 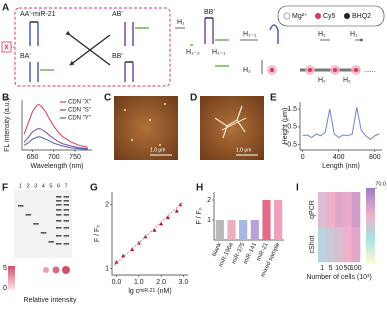 I want to click on x-tick-label: 1.0, so click(x=139, y=282).